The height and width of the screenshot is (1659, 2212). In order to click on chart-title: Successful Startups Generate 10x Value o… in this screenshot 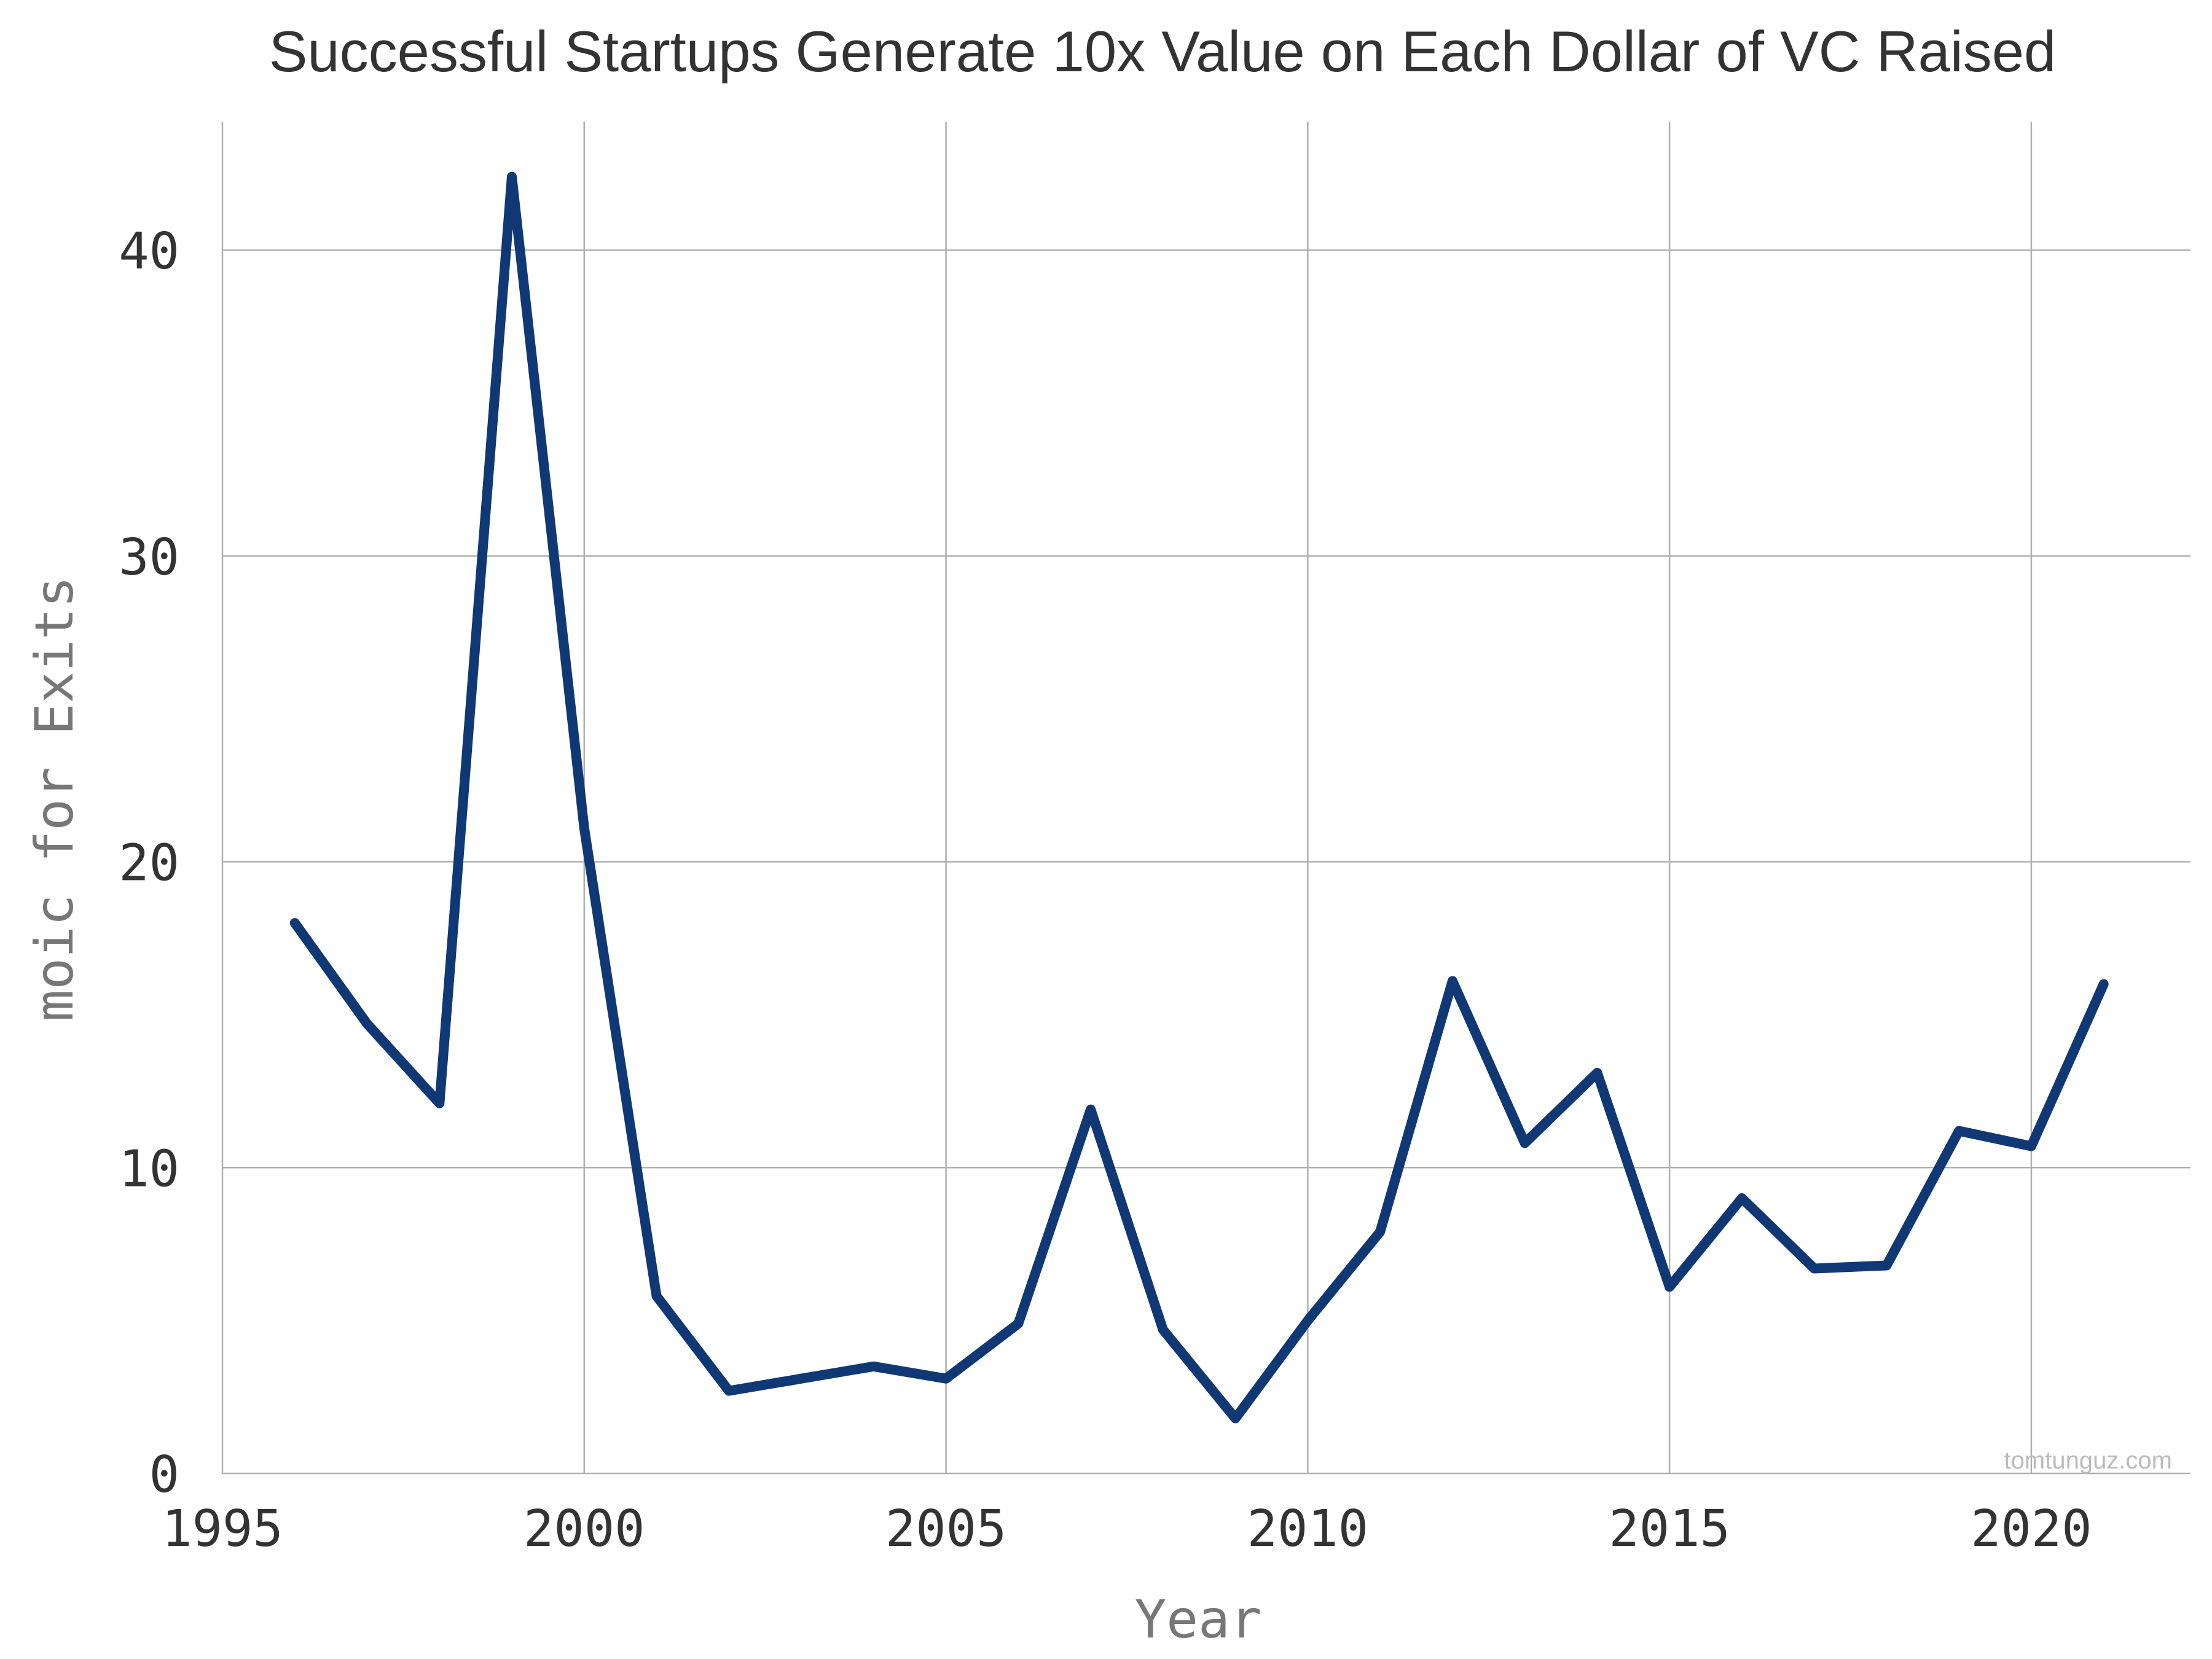, I will do `click(1163, 51)`.